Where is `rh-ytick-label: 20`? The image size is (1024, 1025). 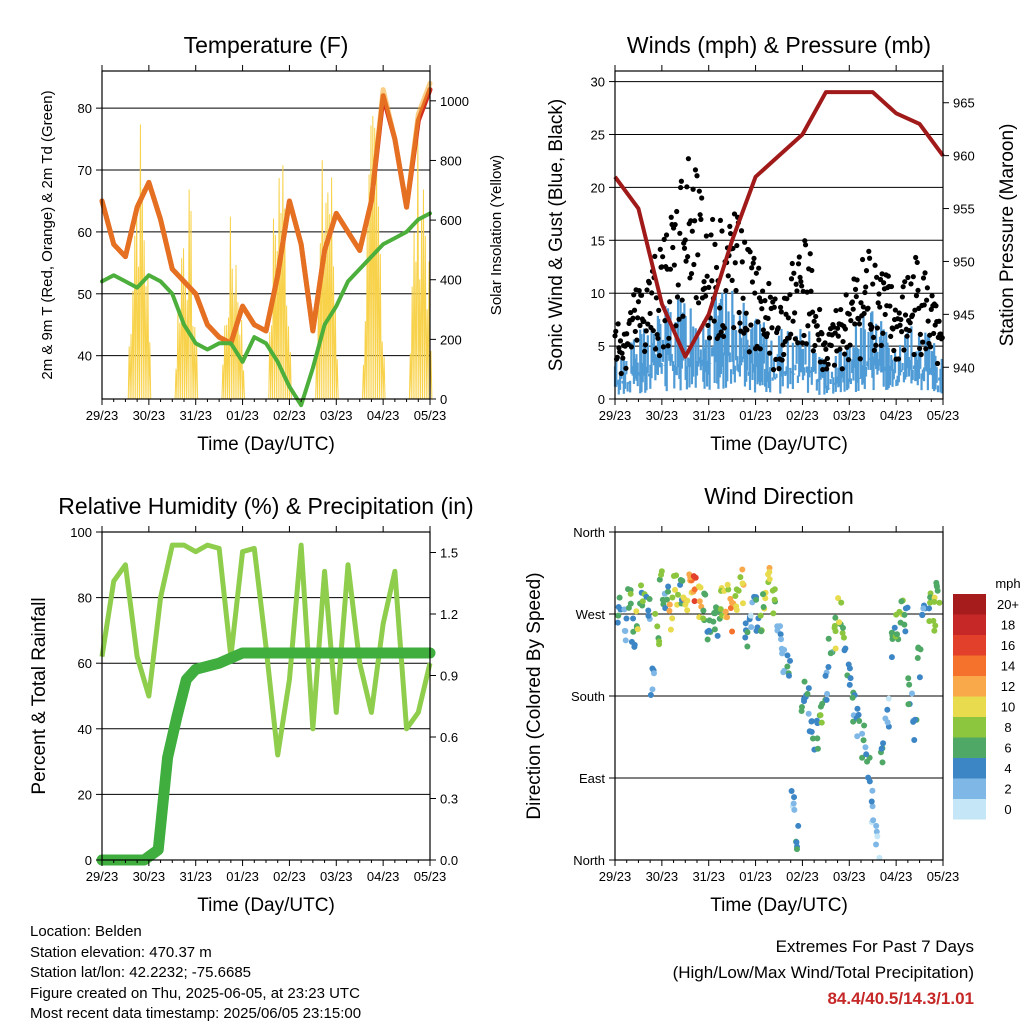
rh-ytick-label: 20 is located at coordinates (85, 794).